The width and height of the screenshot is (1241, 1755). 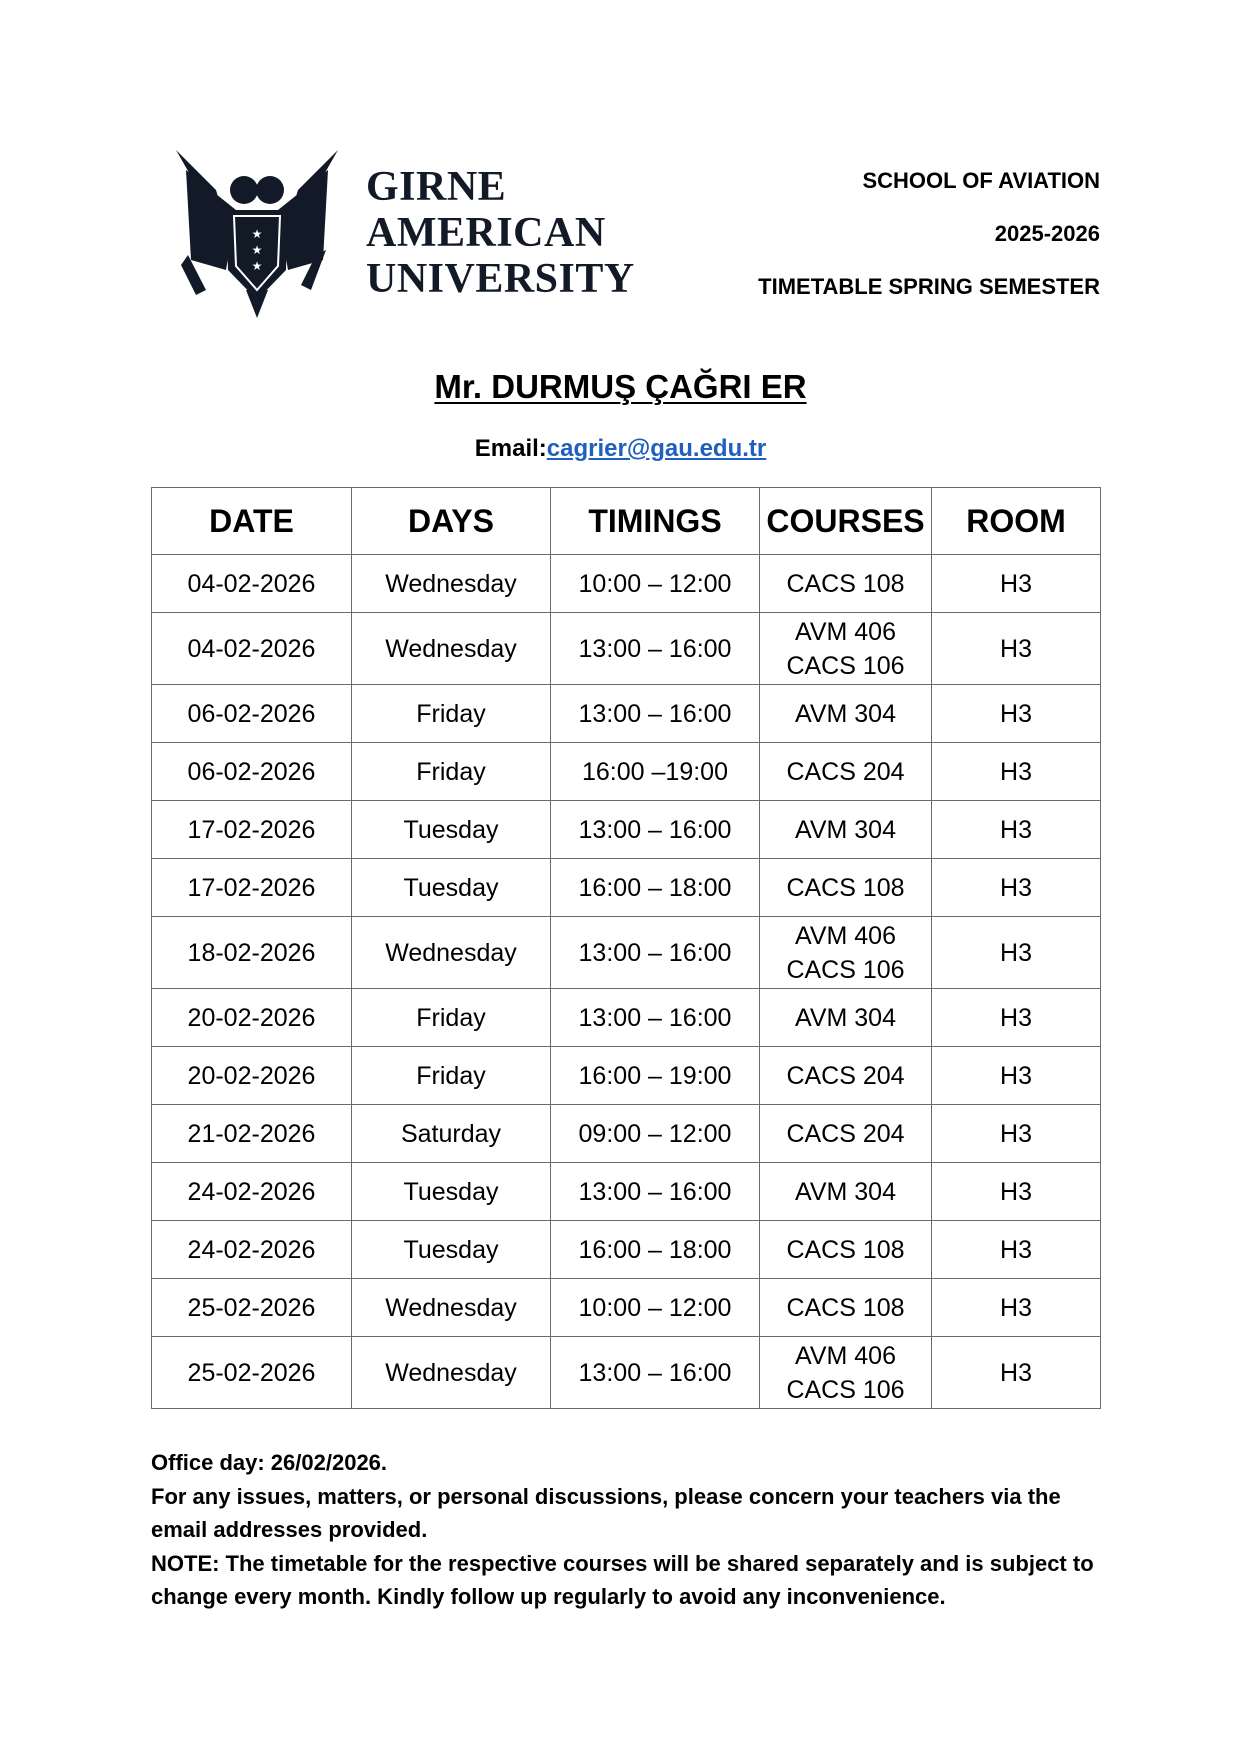 I want to click on day-cell: Saturday, so click(x=451, y=1133).